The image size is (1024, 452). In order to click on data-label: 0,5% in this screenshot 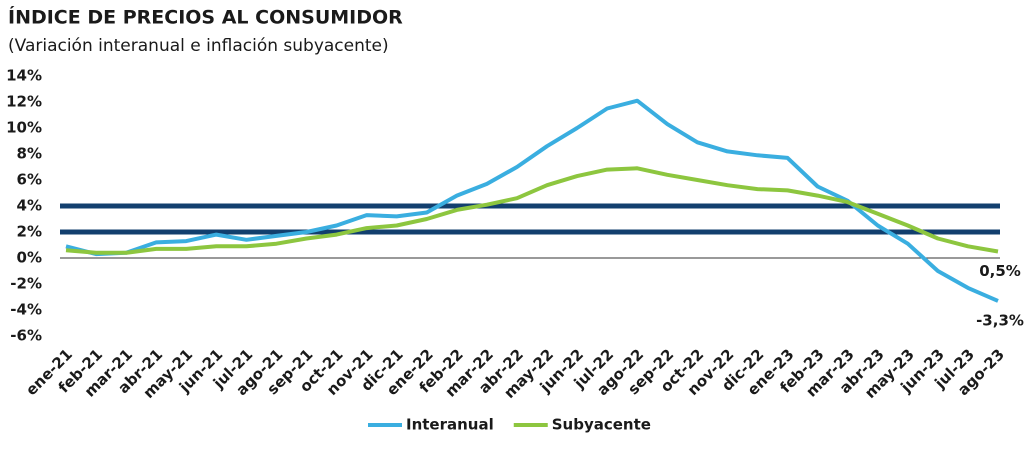, I will do `click(1000, 271)`.